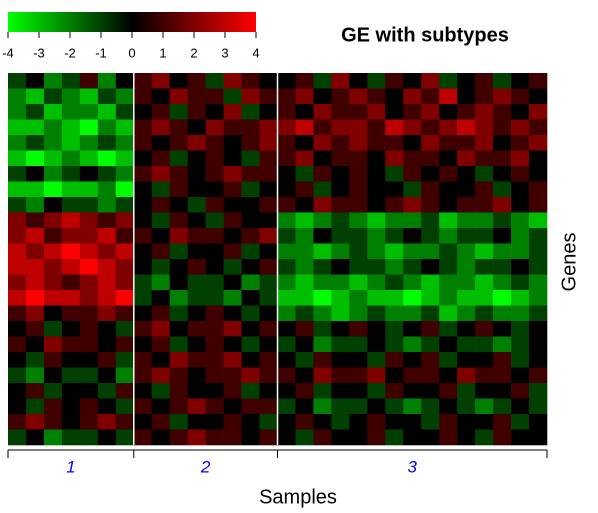 The height and width of the screenshot is (513, 598). What do you see at coordinates (132, 22) in the screenshot?
I see `color-key` at bounding box center [132, 22].